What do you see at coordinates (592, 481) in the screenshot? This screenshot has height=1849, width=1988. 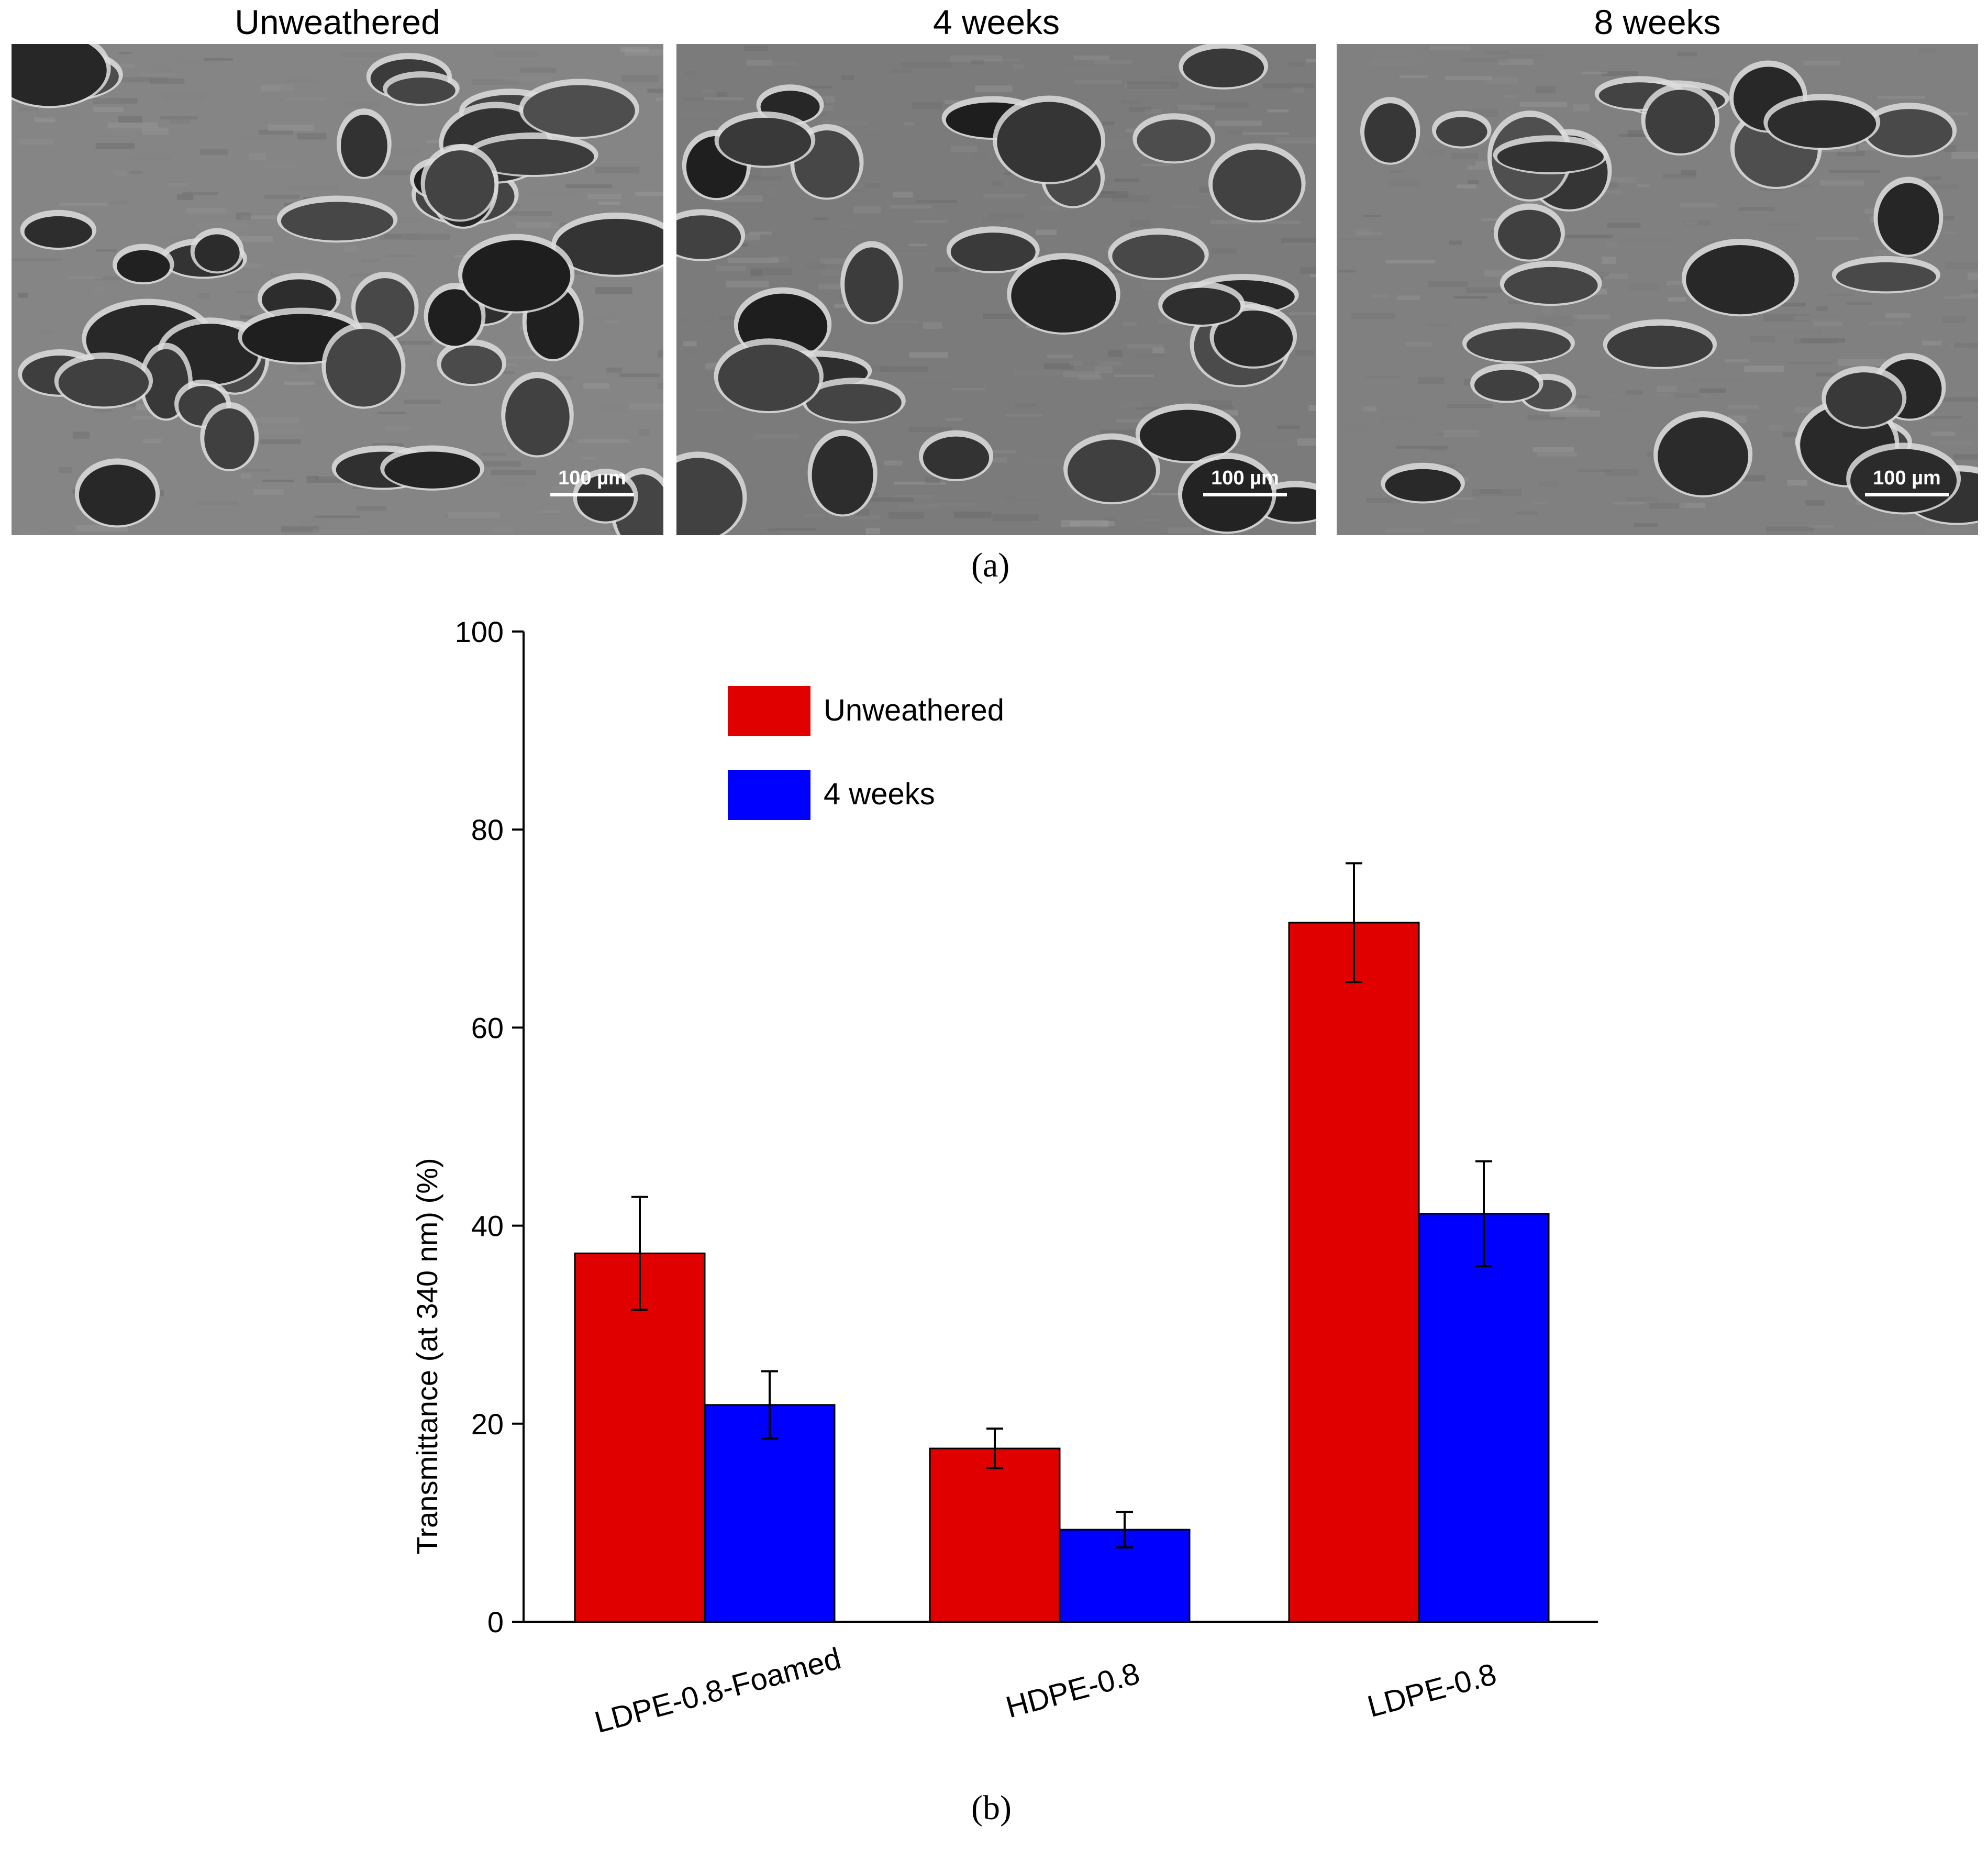 I see `scale-bar: 100 µm` at bounding box center [592, 481].